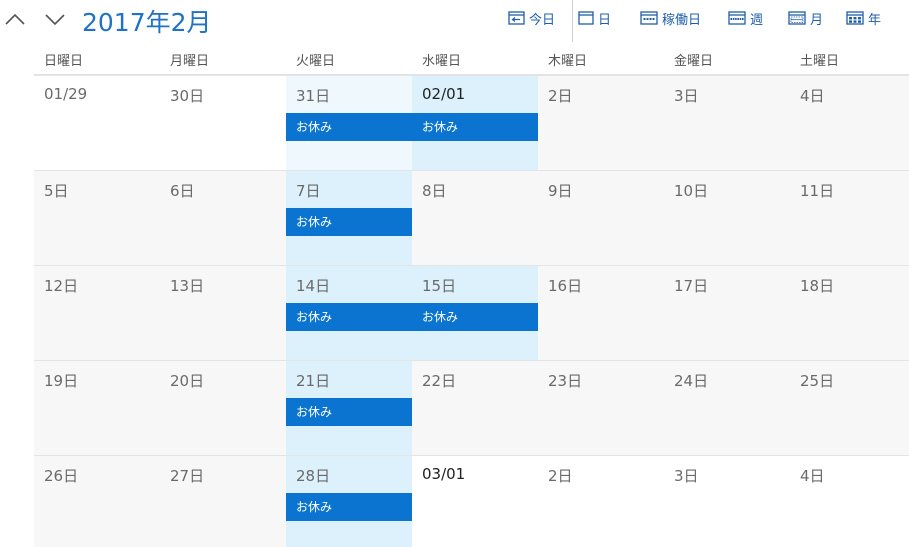  I want to click on day-cell: 5日, so click(97, 217).